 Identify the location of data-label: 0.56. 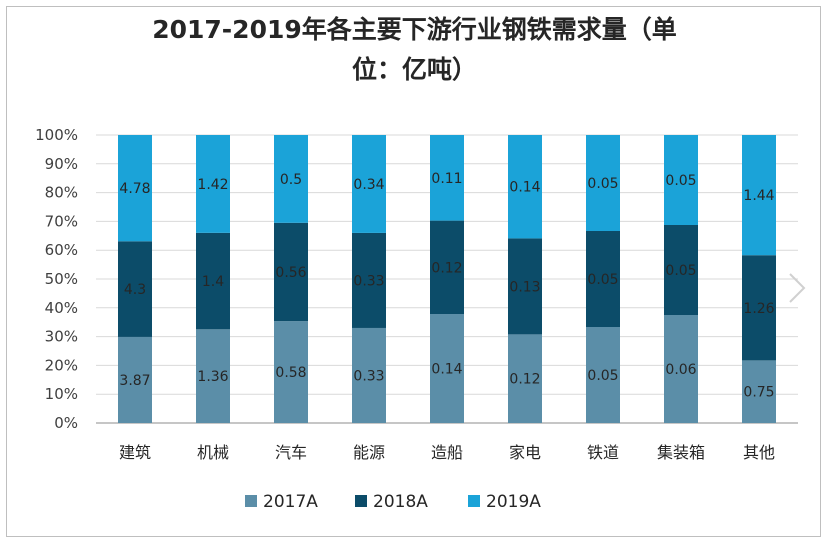
(290, 273).